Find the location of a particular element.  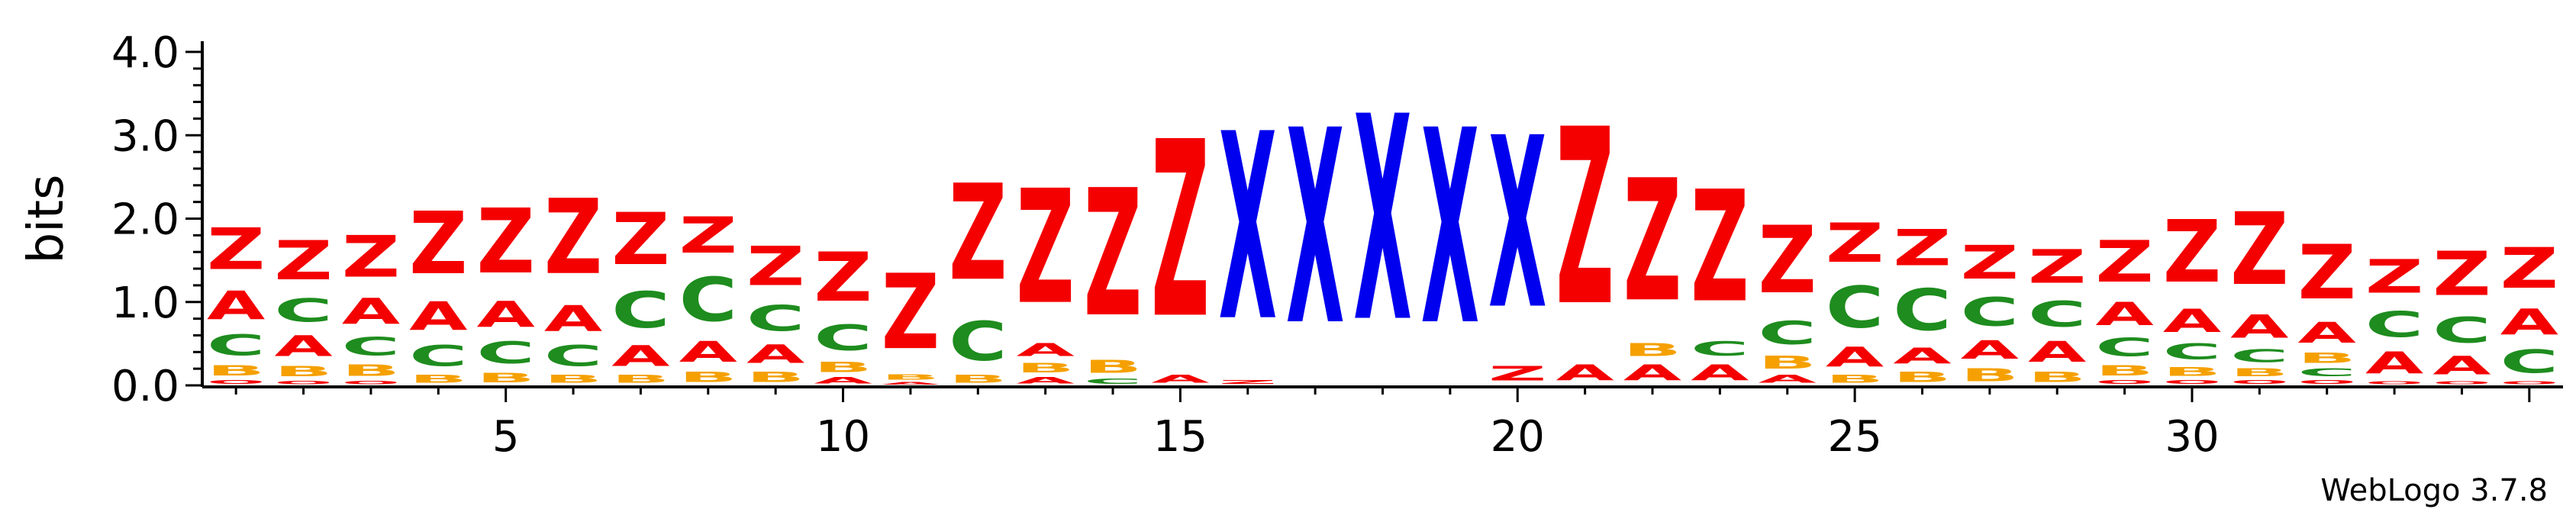

glyph-b-pos-11: B is located at coordinates (911, 377).